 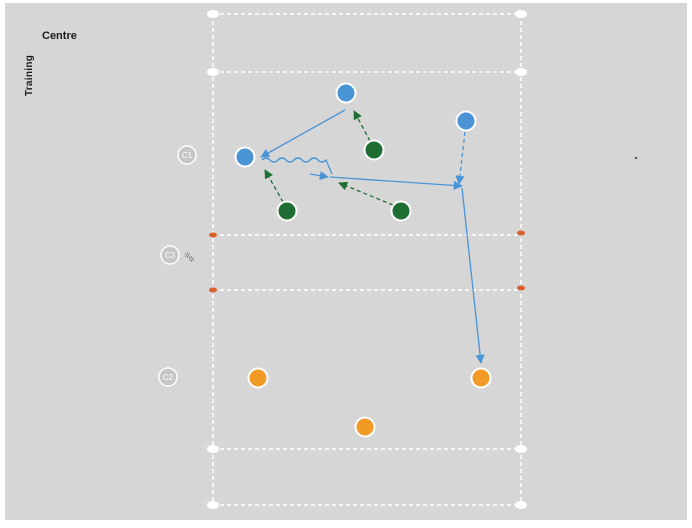 I want to click on defending-players, so click(x=344, y=180).